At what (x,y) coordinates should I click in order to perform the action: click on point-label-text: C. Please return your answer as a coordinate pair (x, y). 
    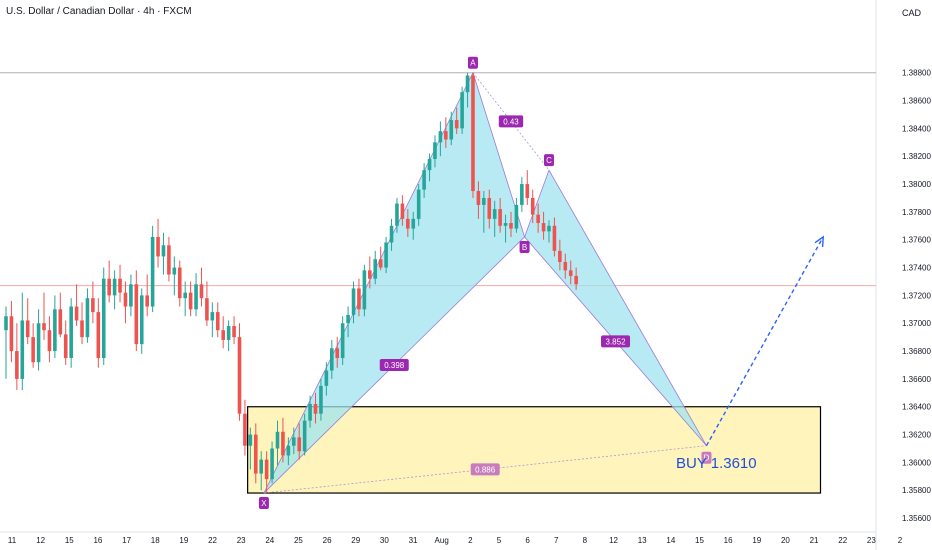
    Looking at the image, I should click on (549, 160).